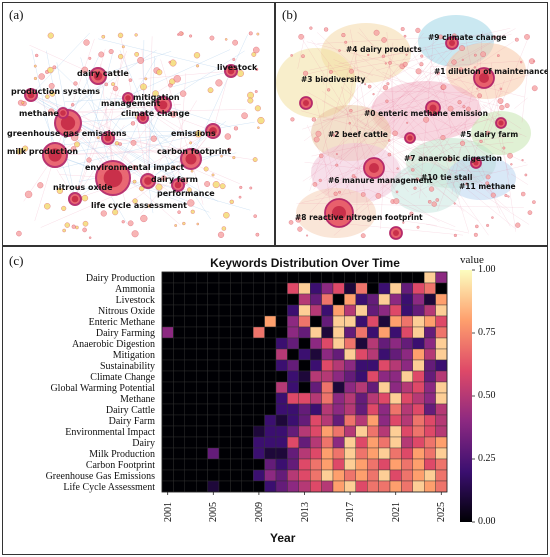 The width and height of the screenshot is (550, 557). Describe the element at coordinates (259, 512) in the screenshot. I see `year-tick-label: 2009` at that location.